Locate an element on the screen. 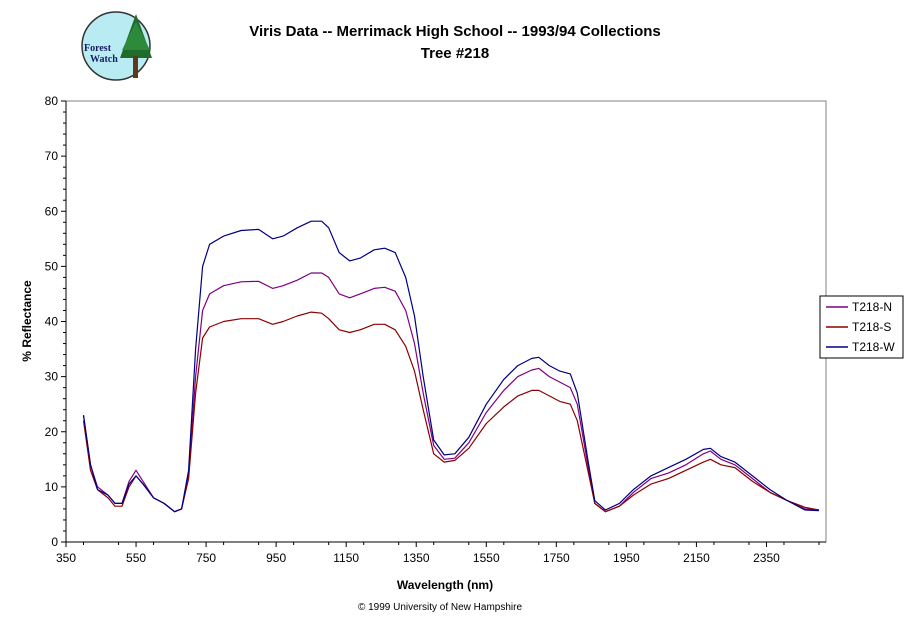 Image resolution: width=911 pixels, height=623 pixels. y-tick-label: 70 is located at coordinates (52, 156).